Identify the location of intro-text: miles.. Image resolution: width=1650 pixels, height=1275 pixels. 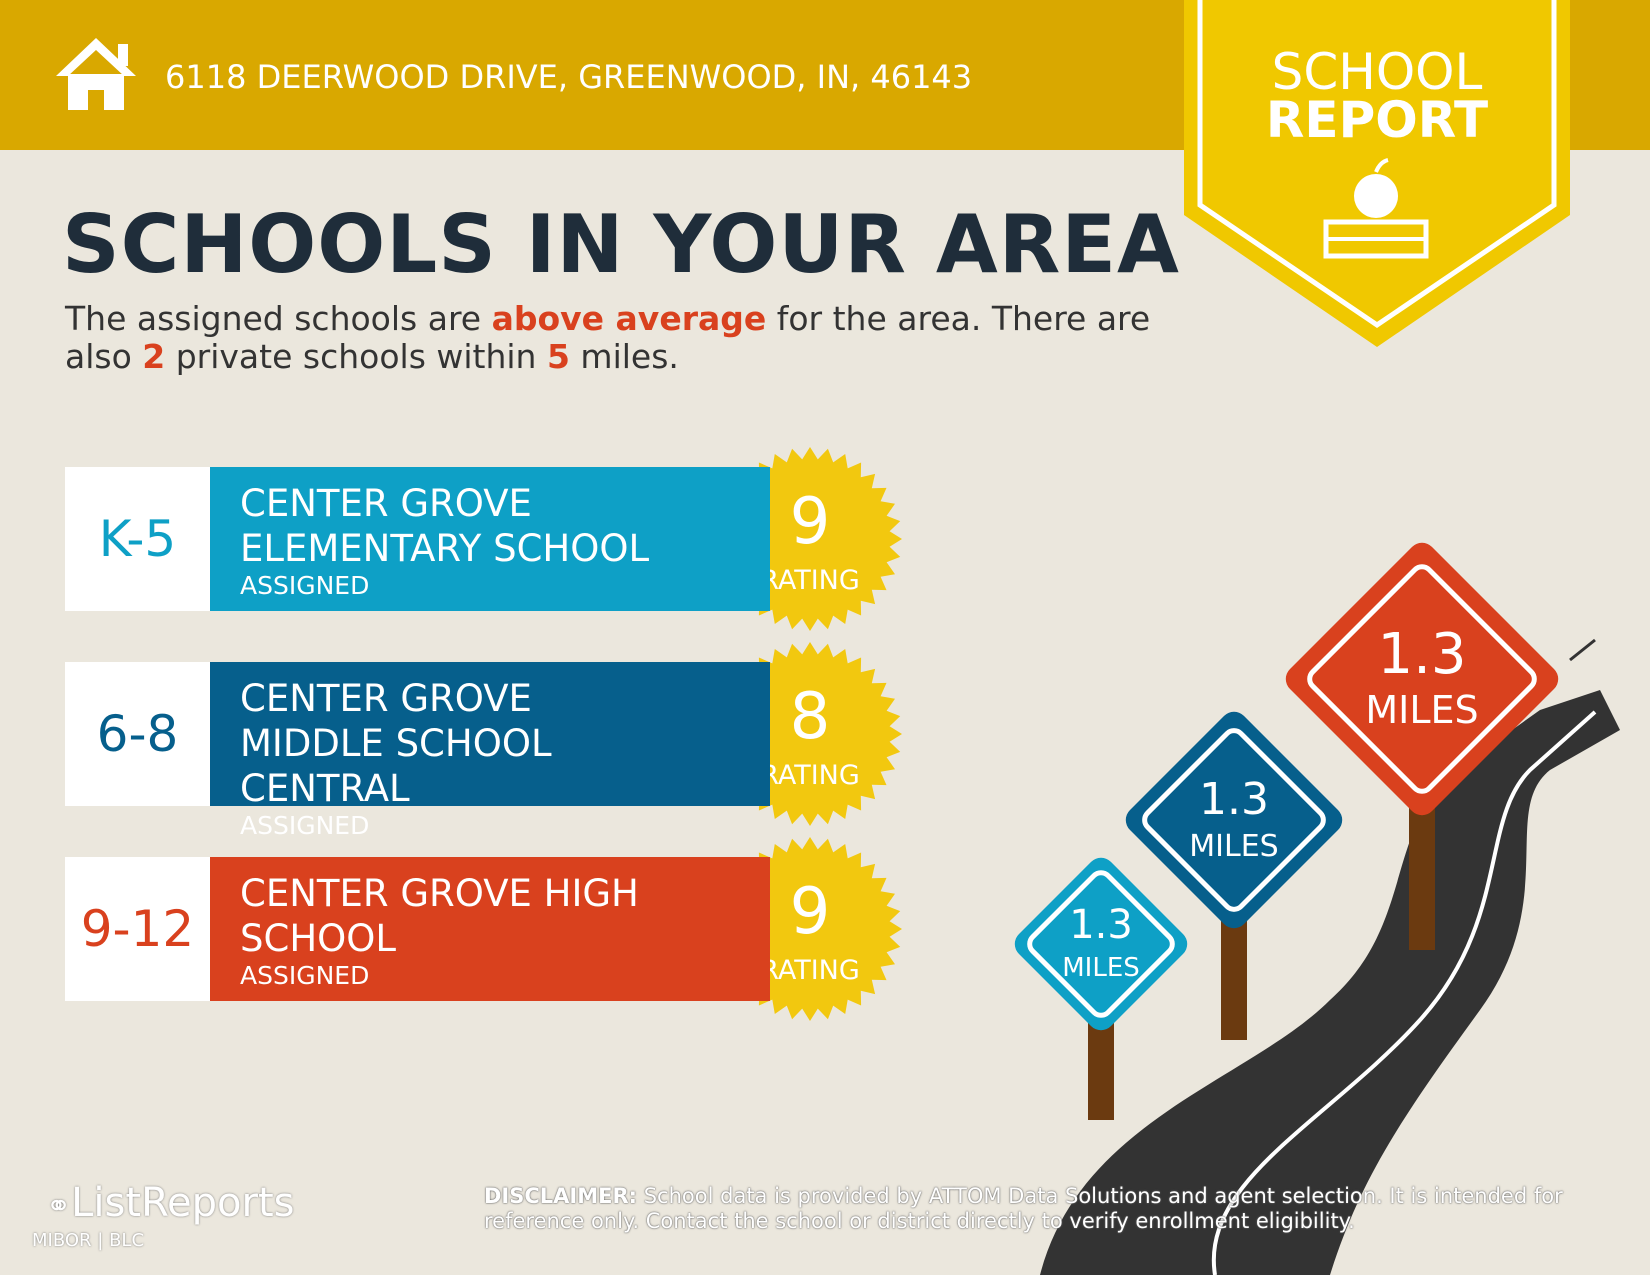
(624, 356).